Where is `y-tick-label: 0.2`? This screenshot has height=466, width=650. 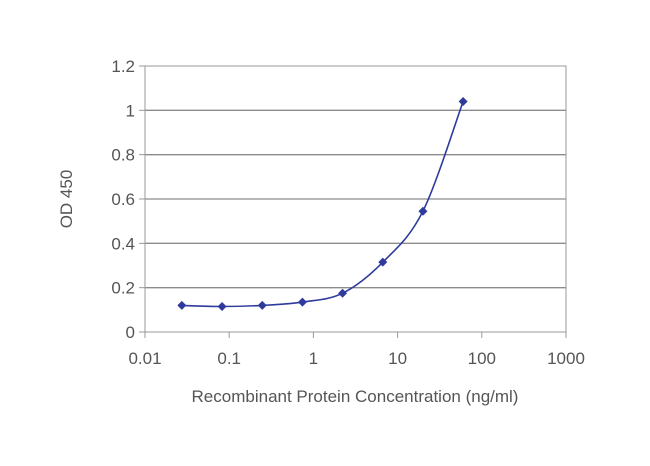
y-tick-label: 0.2 is located at coordinates (123, 288).